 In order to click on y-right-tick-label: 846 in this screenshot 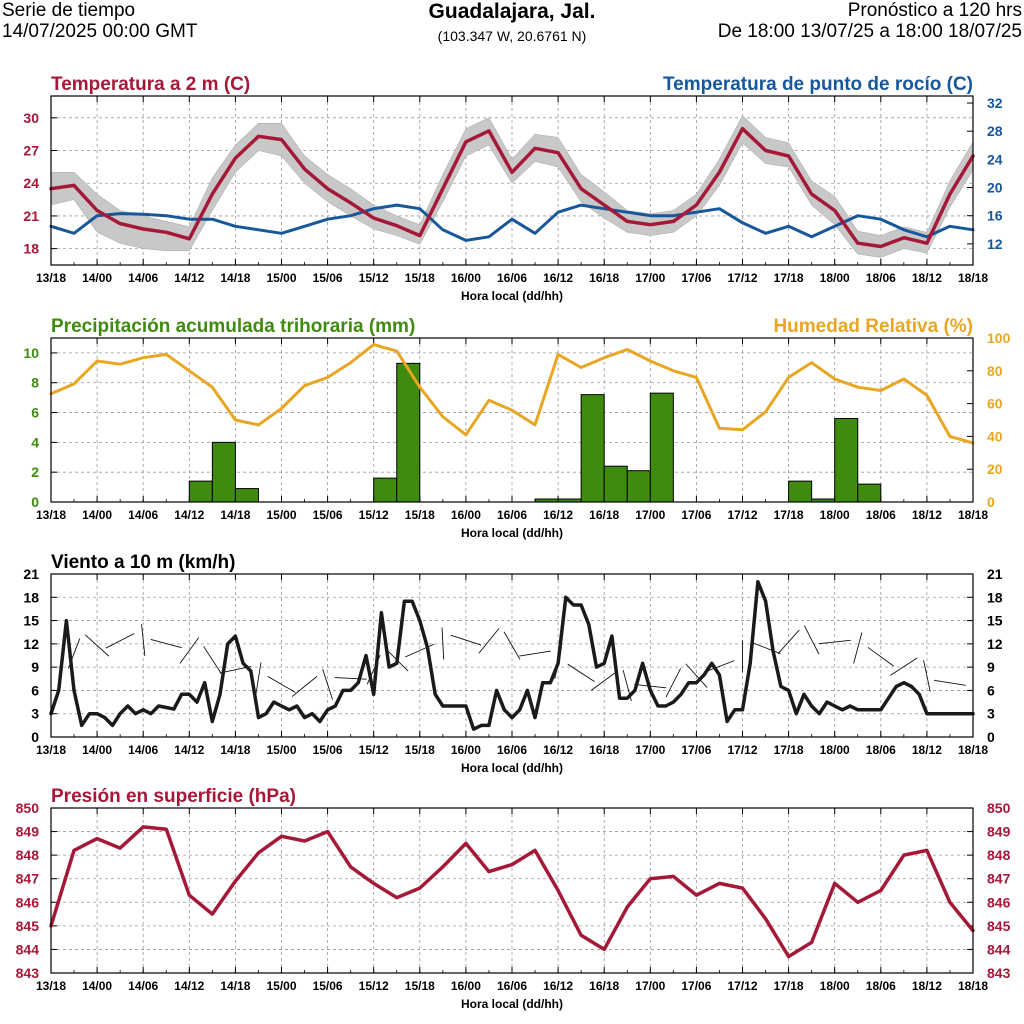, I will do `click(999, 902)`.